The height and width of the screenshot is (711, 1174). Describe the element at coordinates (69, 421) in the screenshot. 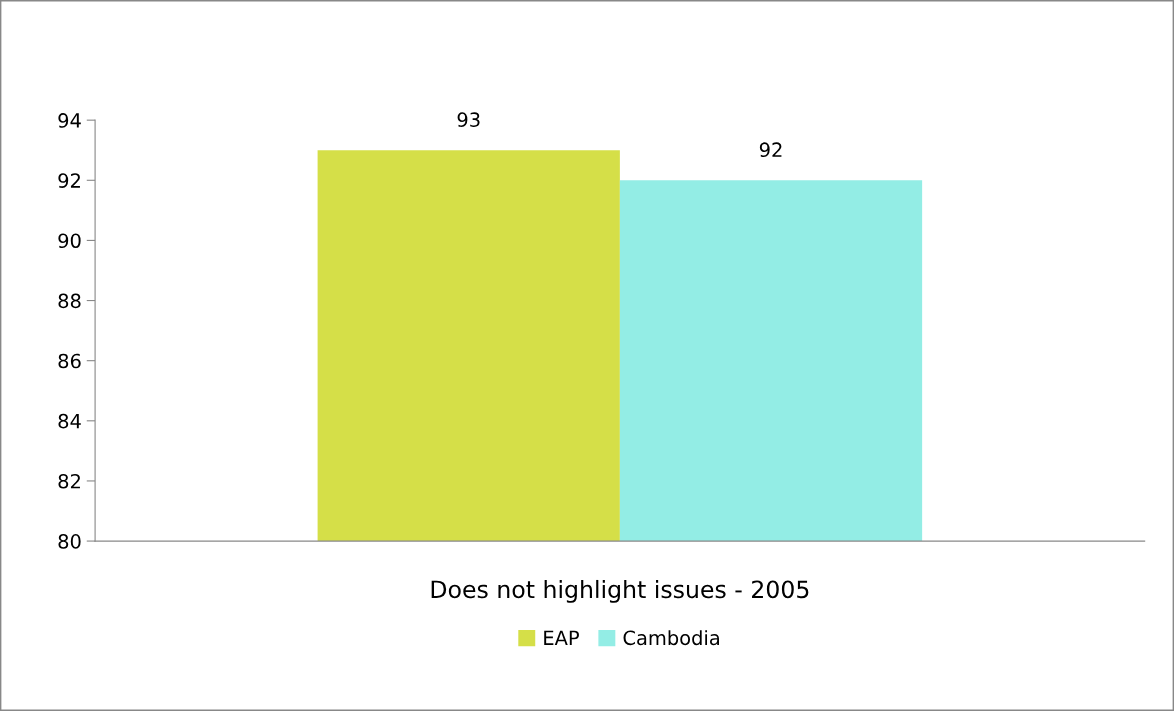

I see `y-tick-label: 84` at that location.